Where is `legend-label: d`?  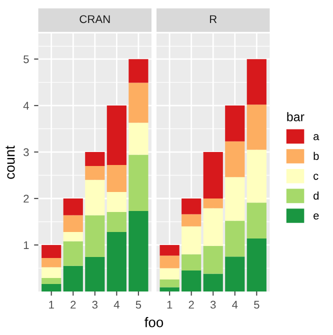 legend-label: d is located at coordinates (316, 196).